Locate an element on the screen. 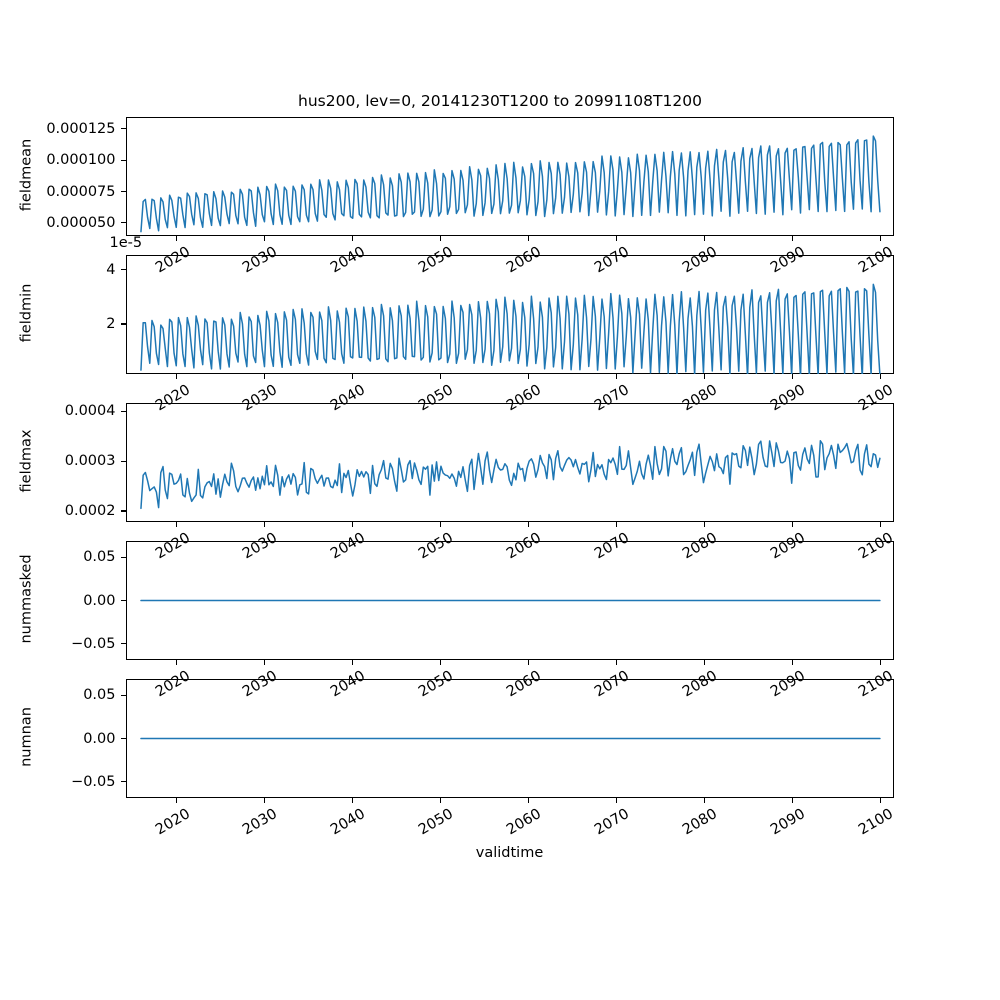  y-tick-label-nummasked: 0.00 is located at coordinates (99, 600).